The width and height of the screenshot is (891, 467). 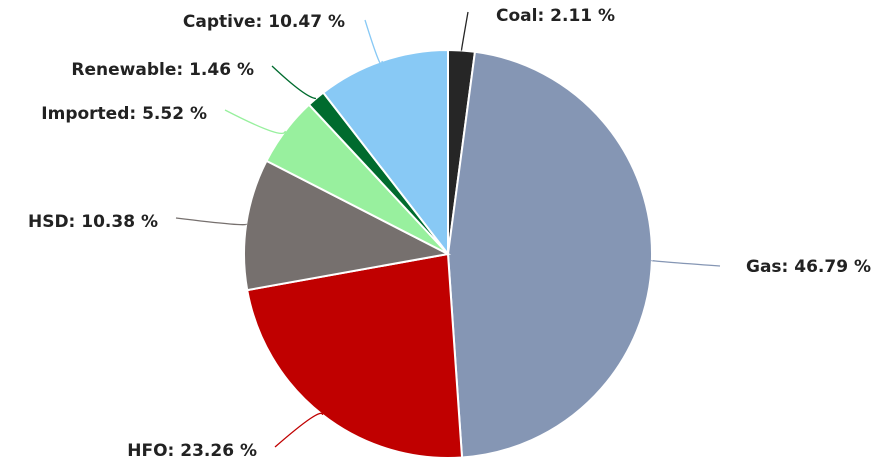 I want to click on slice-label-hfo: HFO: 23.26 %, so click(x=192, y=451).